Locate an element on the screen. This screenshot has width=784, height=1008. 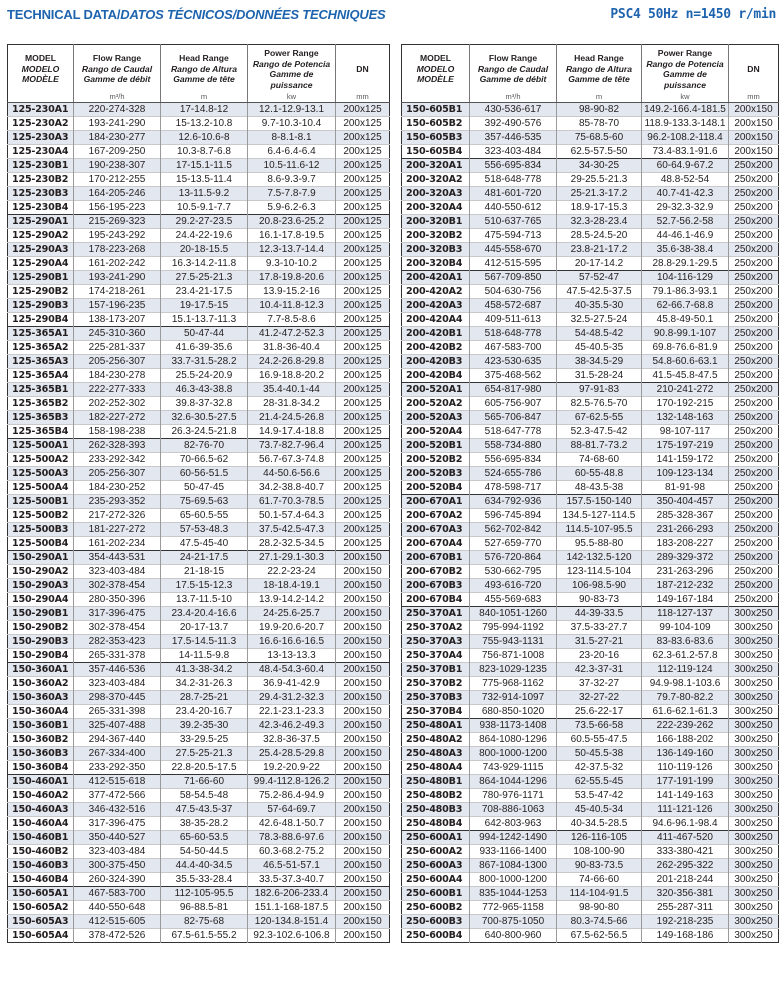
power-range-cell: 41.5-45.8-47.5 is located at coordinates (685, 375).